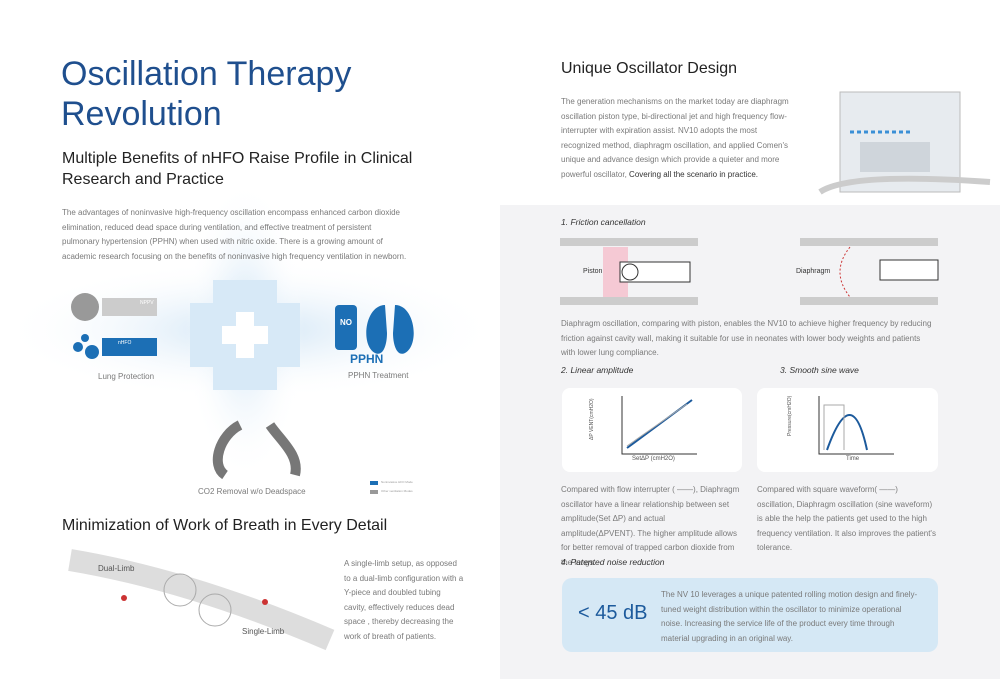 This screenshot has height=679, width=1000. What do you see at coordinates (397, 482) in the screenshot?
I see `legend-entry: Noninvasive HFO Mode` at bounding box center [397, 482].